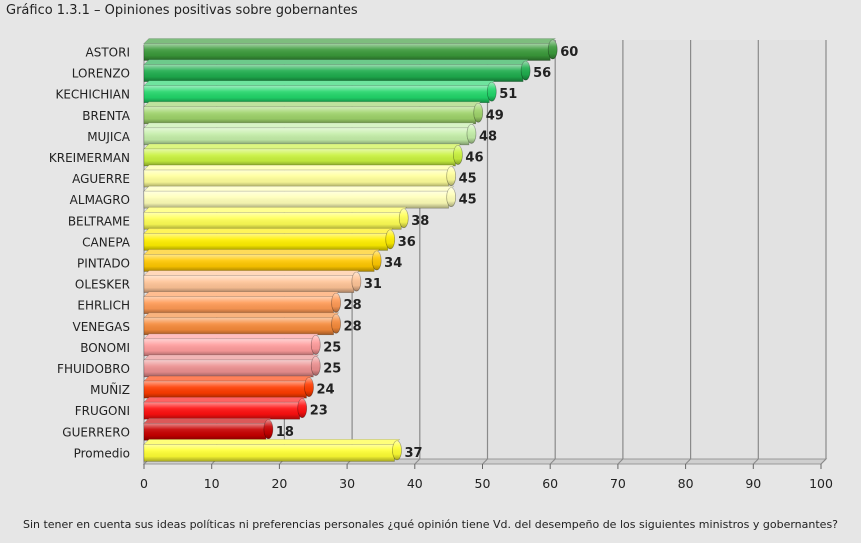 The width and height of the screenshot is (861, 543). What do you see at coordinates (106, 116) in the screenshot?
I see `category-label: BRENTA` at bounding box center [106, 116].